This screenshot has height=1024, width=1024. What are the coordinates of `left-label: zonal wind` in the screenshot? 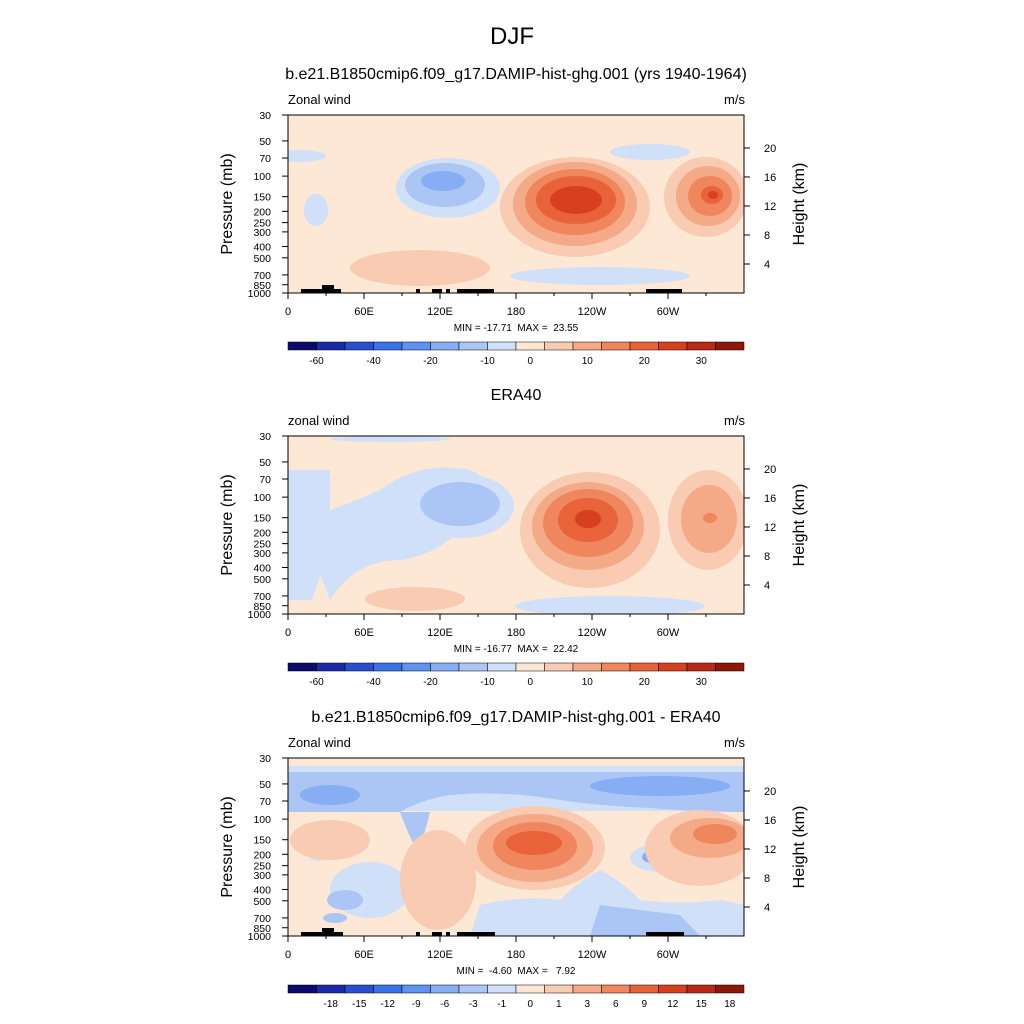 It's located at (318, 420).